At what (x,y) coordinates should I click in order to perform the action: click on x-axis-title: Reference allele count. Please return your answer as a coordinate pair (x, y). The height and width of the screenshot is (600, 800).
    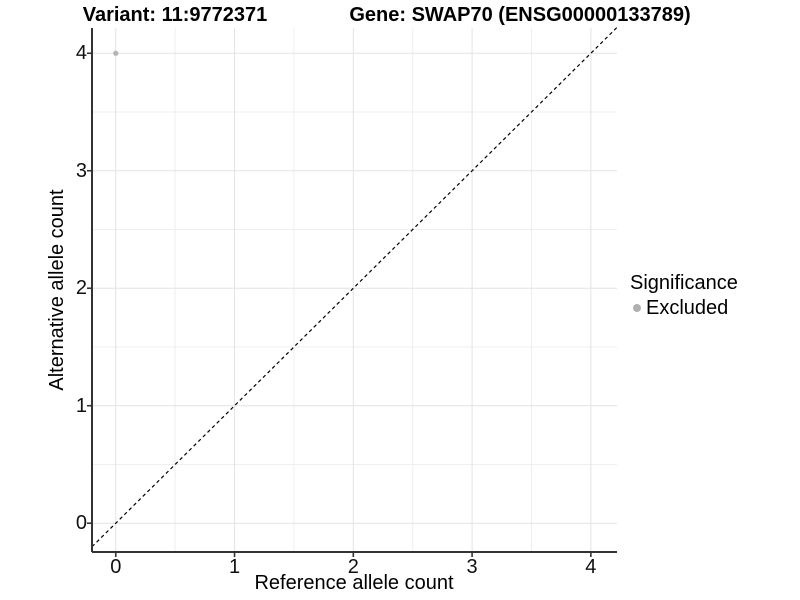
    Looking at the image, I should click on (354, 583).